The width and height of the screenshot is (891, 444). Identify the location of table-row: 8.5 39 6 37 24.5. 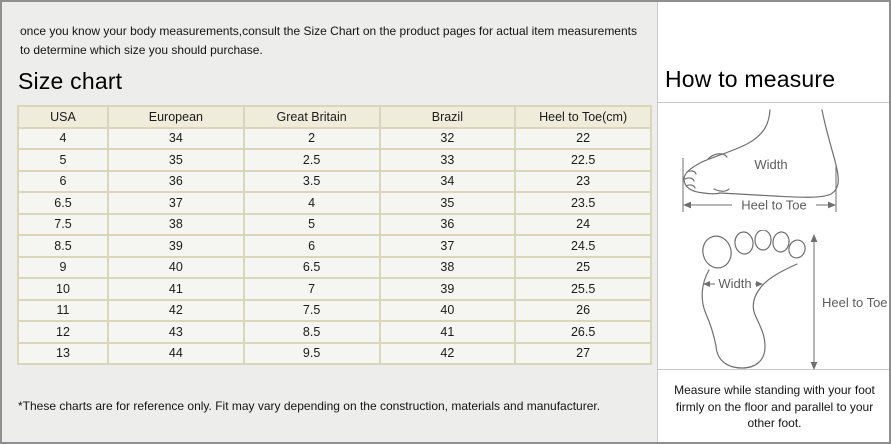
(334, 246).